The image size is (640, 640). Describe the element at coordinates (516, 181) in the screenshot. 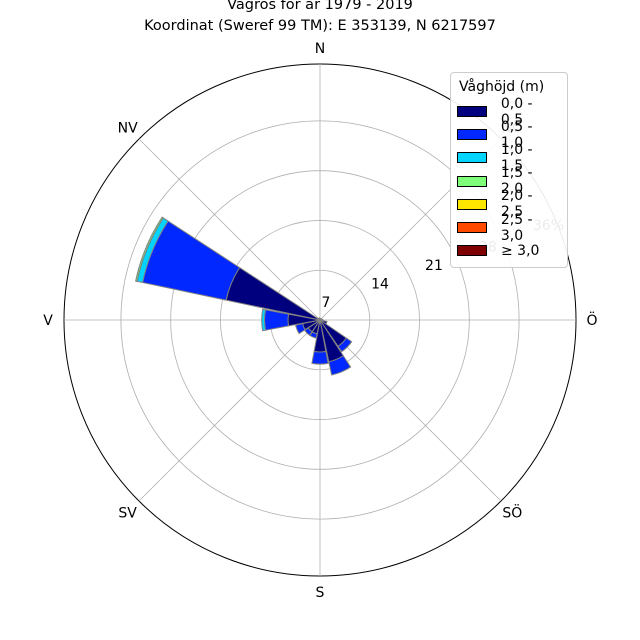

I see `legend-label: 1,5 - 2,0` at that location.